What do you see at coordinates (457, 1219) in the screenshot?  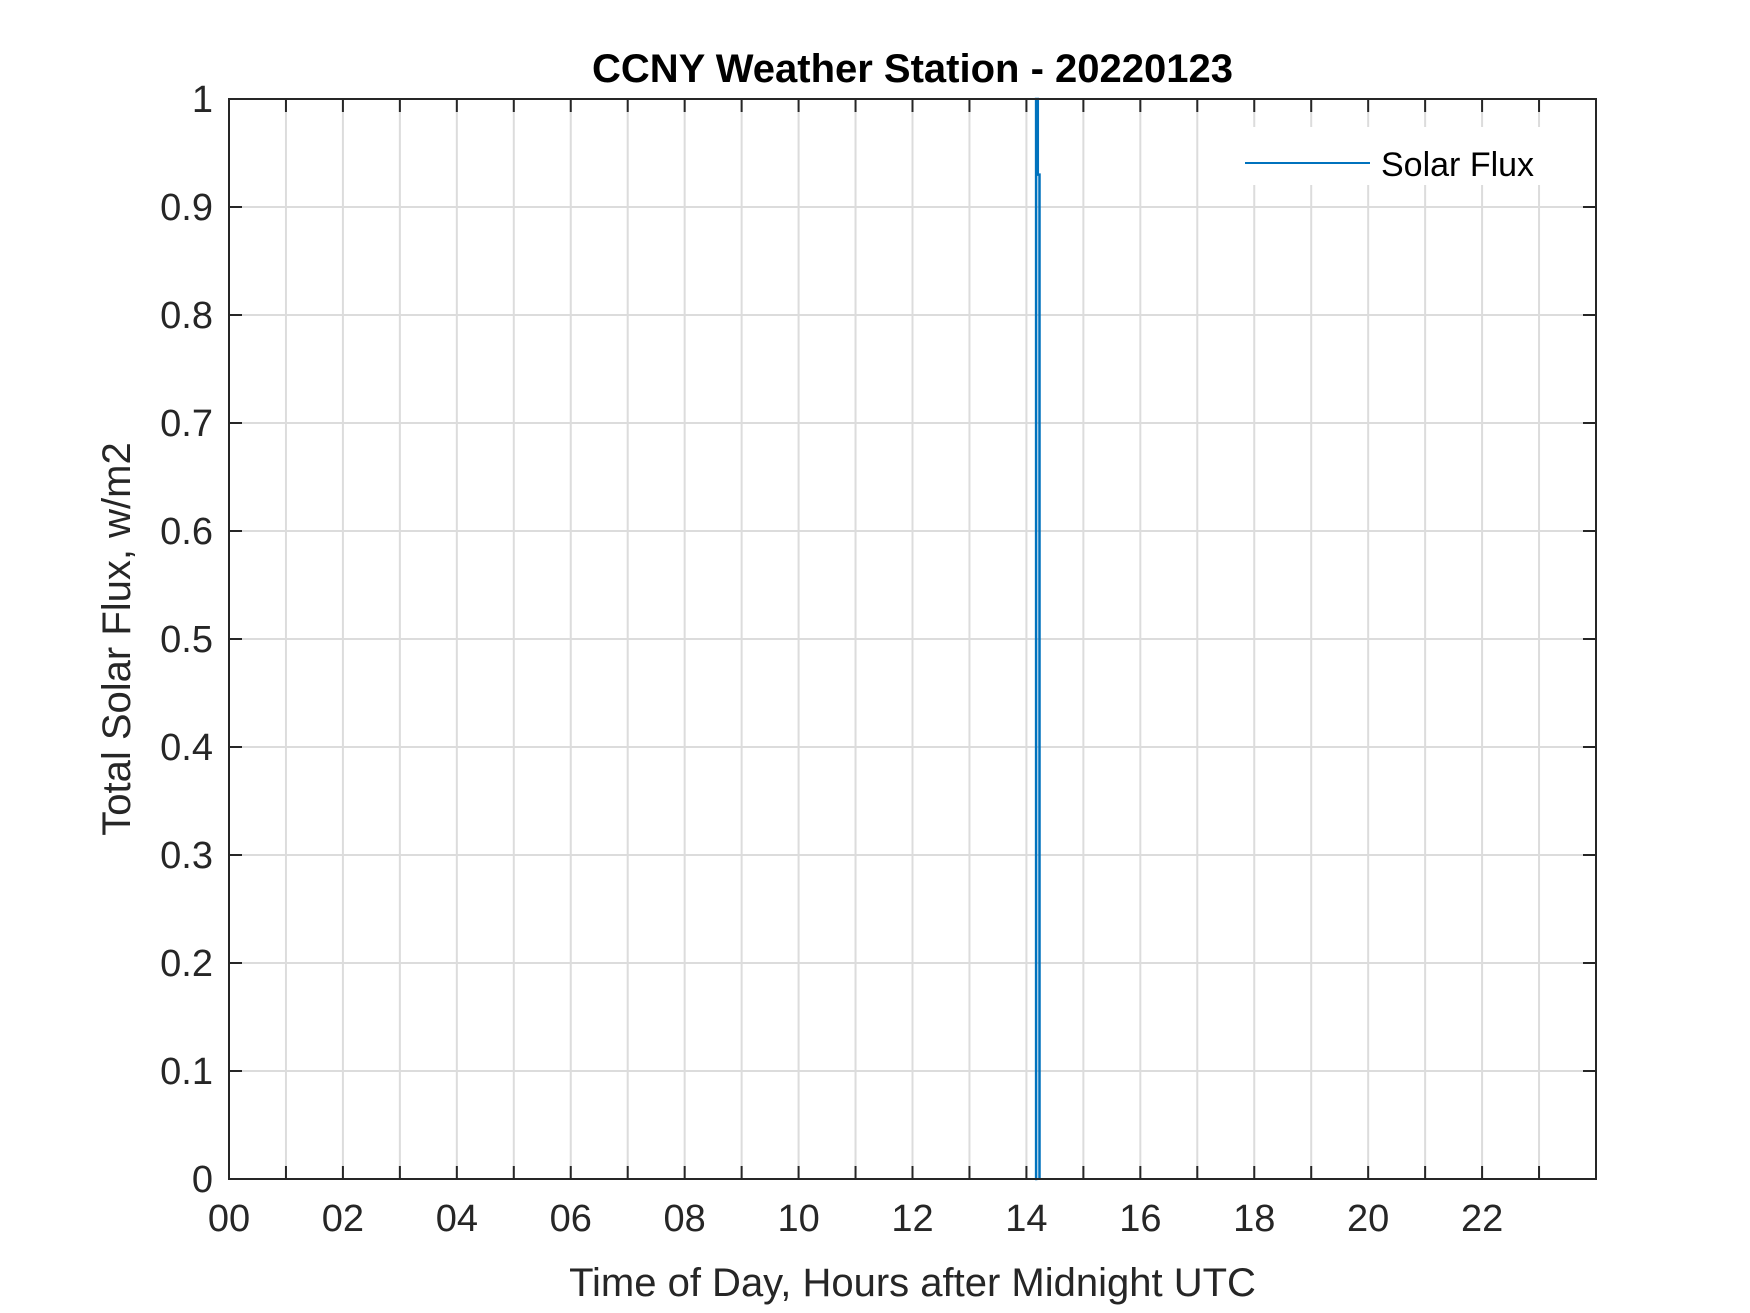 I see `x-tick-label: 04` at bounding box center [457, 1219].